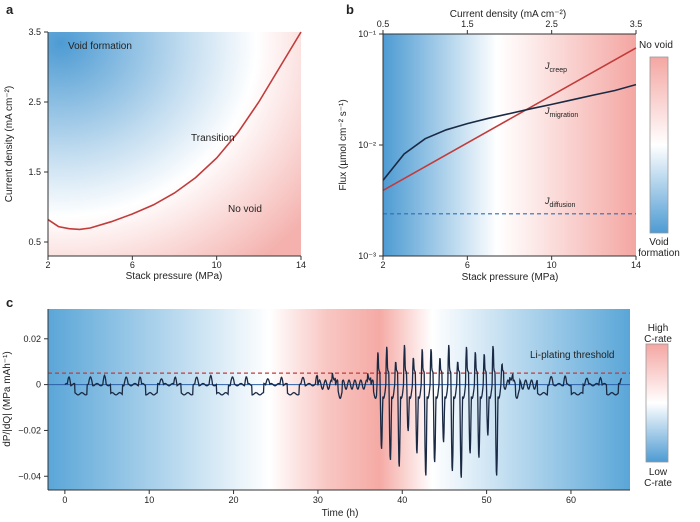 This screenshot has height=522, width=700. Describe the element at coordinates (34, 102) in the screenshot. I see `y-tick-label: 2.5` at that location.